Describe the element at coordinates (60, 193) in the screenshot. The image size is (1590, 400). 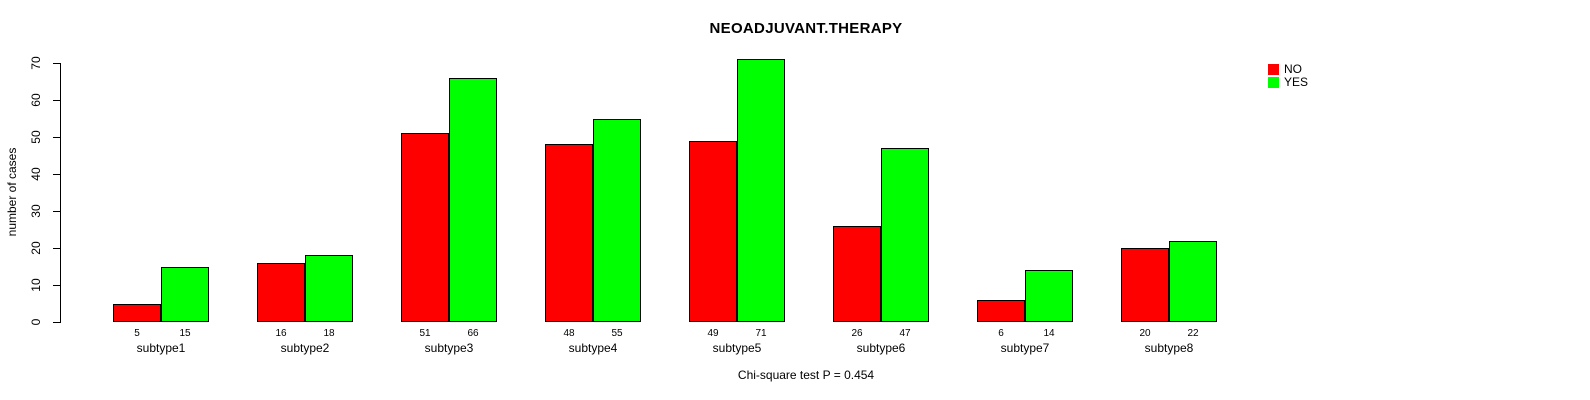
I see `y-axis-line` at that location.